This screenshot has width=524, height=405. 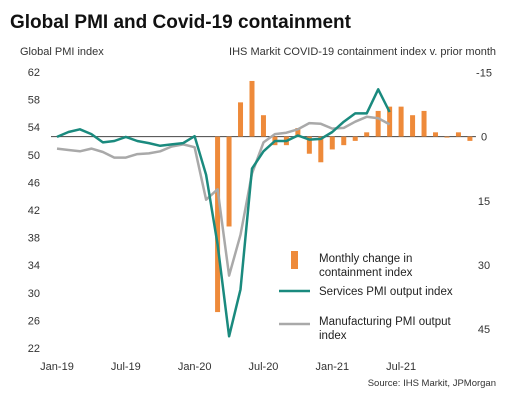 I want to click on x-tick-label: Jan-19, so click(x=57, y=367).